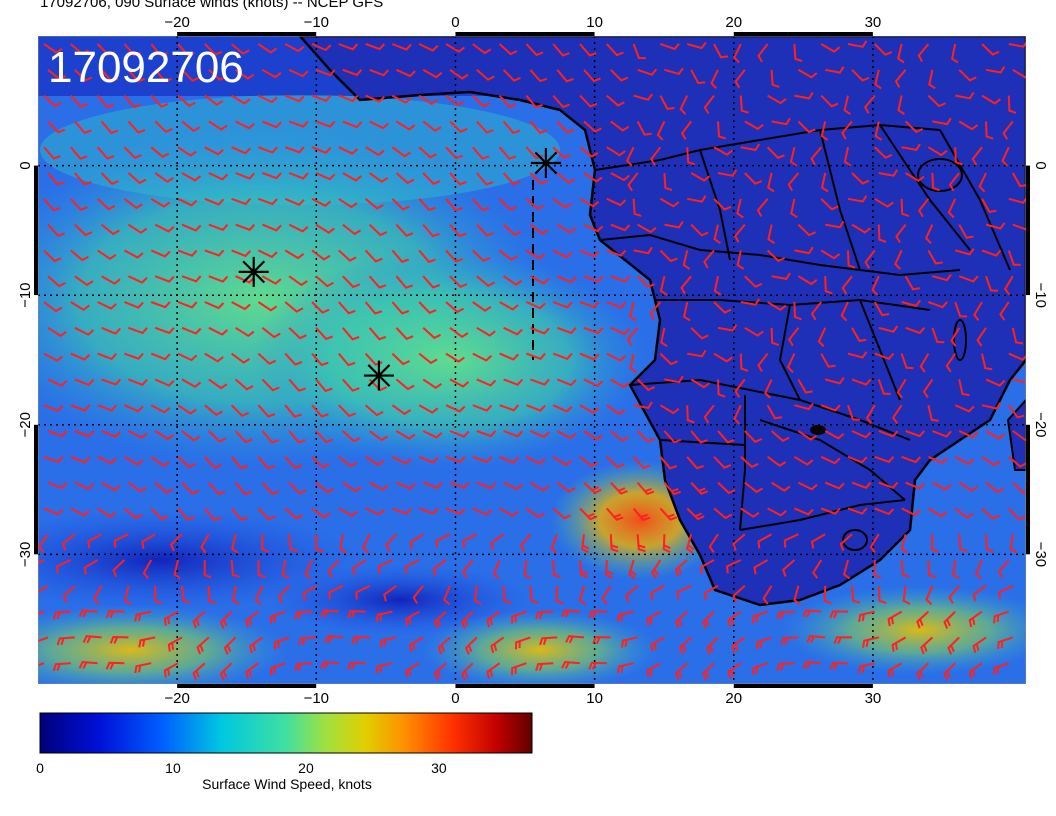  I want to click on lat-tick-label-left: −10, so click(25, 294).